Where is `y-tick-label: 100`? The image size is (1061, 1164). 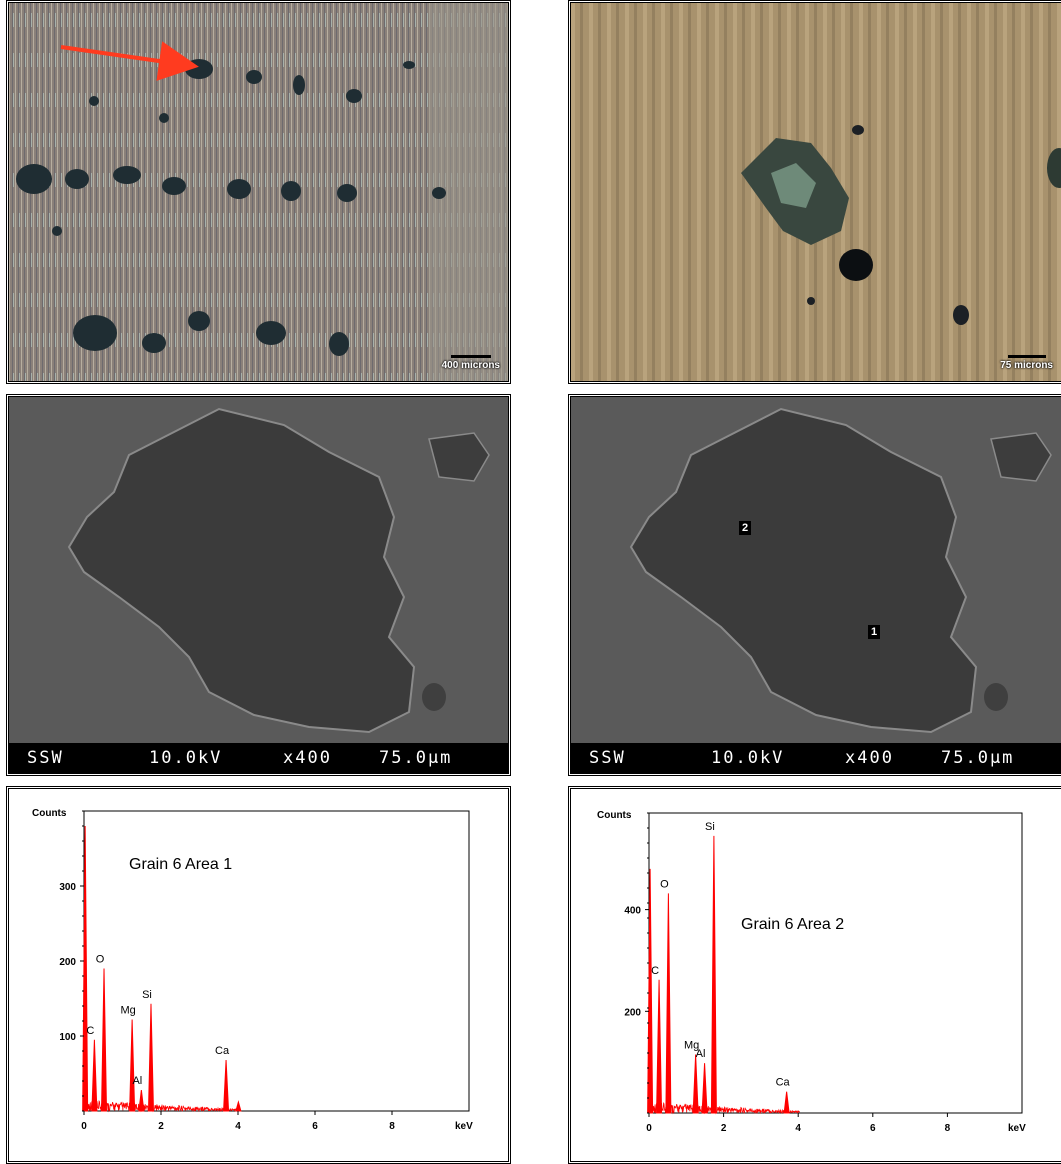 y-tick-label: 100 is located at coordinates (67, 1037).